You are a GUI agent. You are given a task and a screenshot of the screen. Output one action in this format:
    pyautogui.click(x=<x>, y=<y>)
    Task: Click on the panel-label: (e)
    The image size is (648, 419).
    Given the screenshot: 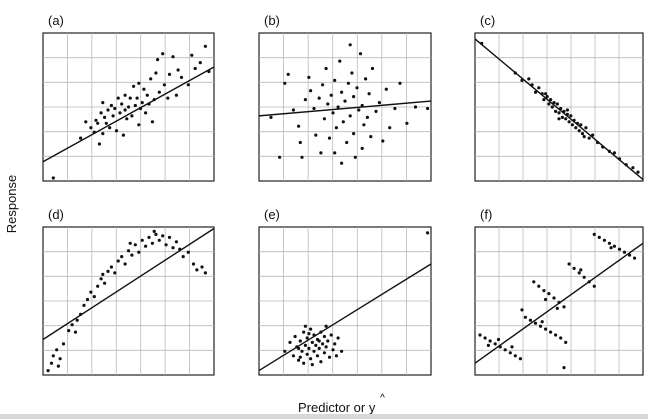 What is the action you would take?
    pyautogui.click(x=272, y=214)
    